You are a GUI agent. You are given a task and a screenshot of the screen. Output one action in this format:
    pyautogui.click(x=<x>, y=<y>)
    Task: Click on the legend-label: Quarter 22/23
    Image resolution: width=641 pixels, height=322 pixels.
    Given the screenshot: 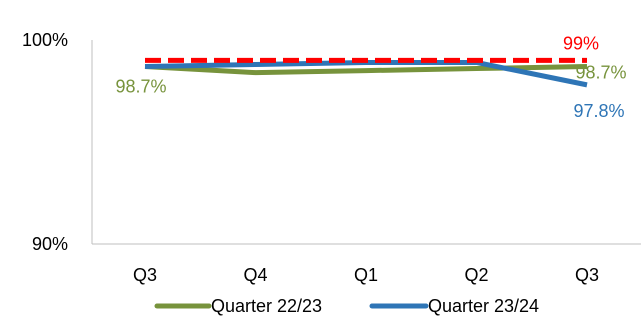 What is the action you would take?
    pyautogui.click(x=266, y=306)
    